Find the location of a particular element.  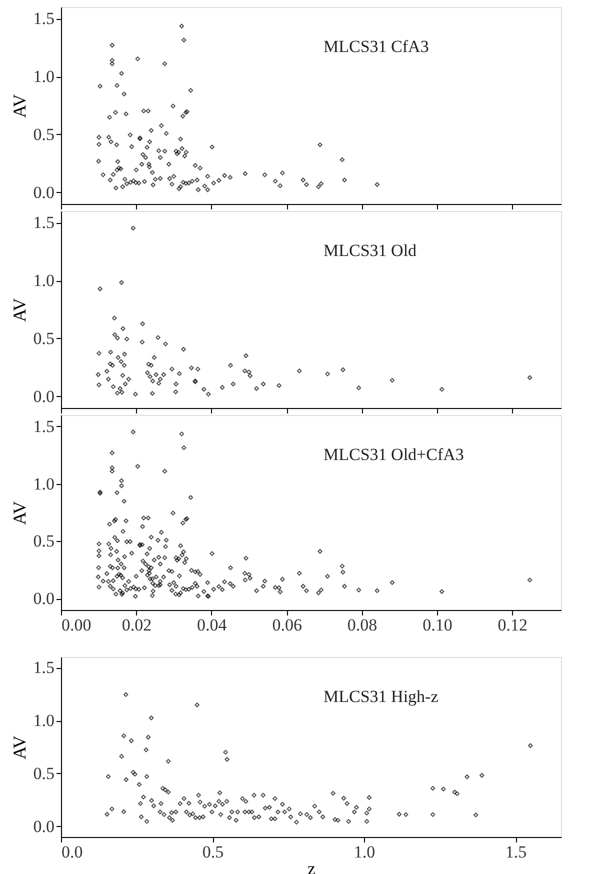

x-tick-label: 0.10 is located at coordinates (437, 625).